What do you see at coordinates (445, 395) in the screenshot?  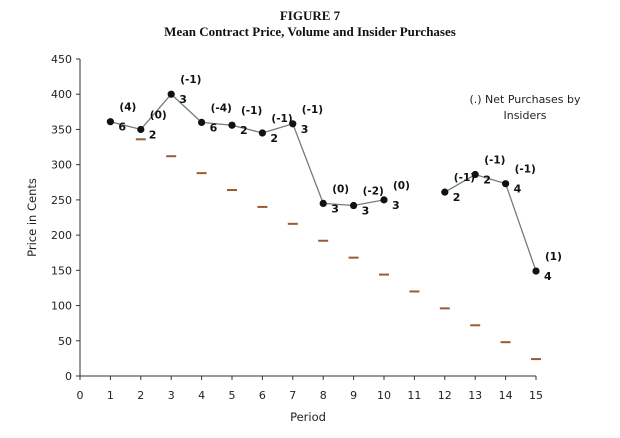 I see `x-tick-label: 12` at bounding box center [445, 395].